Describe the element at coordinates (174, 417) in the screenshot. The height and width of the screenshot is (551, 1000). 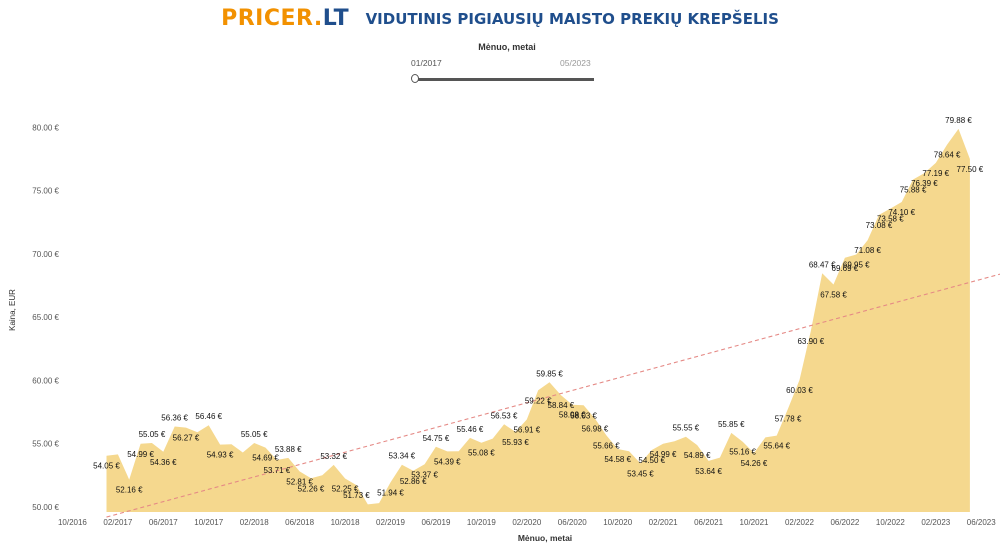
I see `data-label: 56.36 €` at that location.